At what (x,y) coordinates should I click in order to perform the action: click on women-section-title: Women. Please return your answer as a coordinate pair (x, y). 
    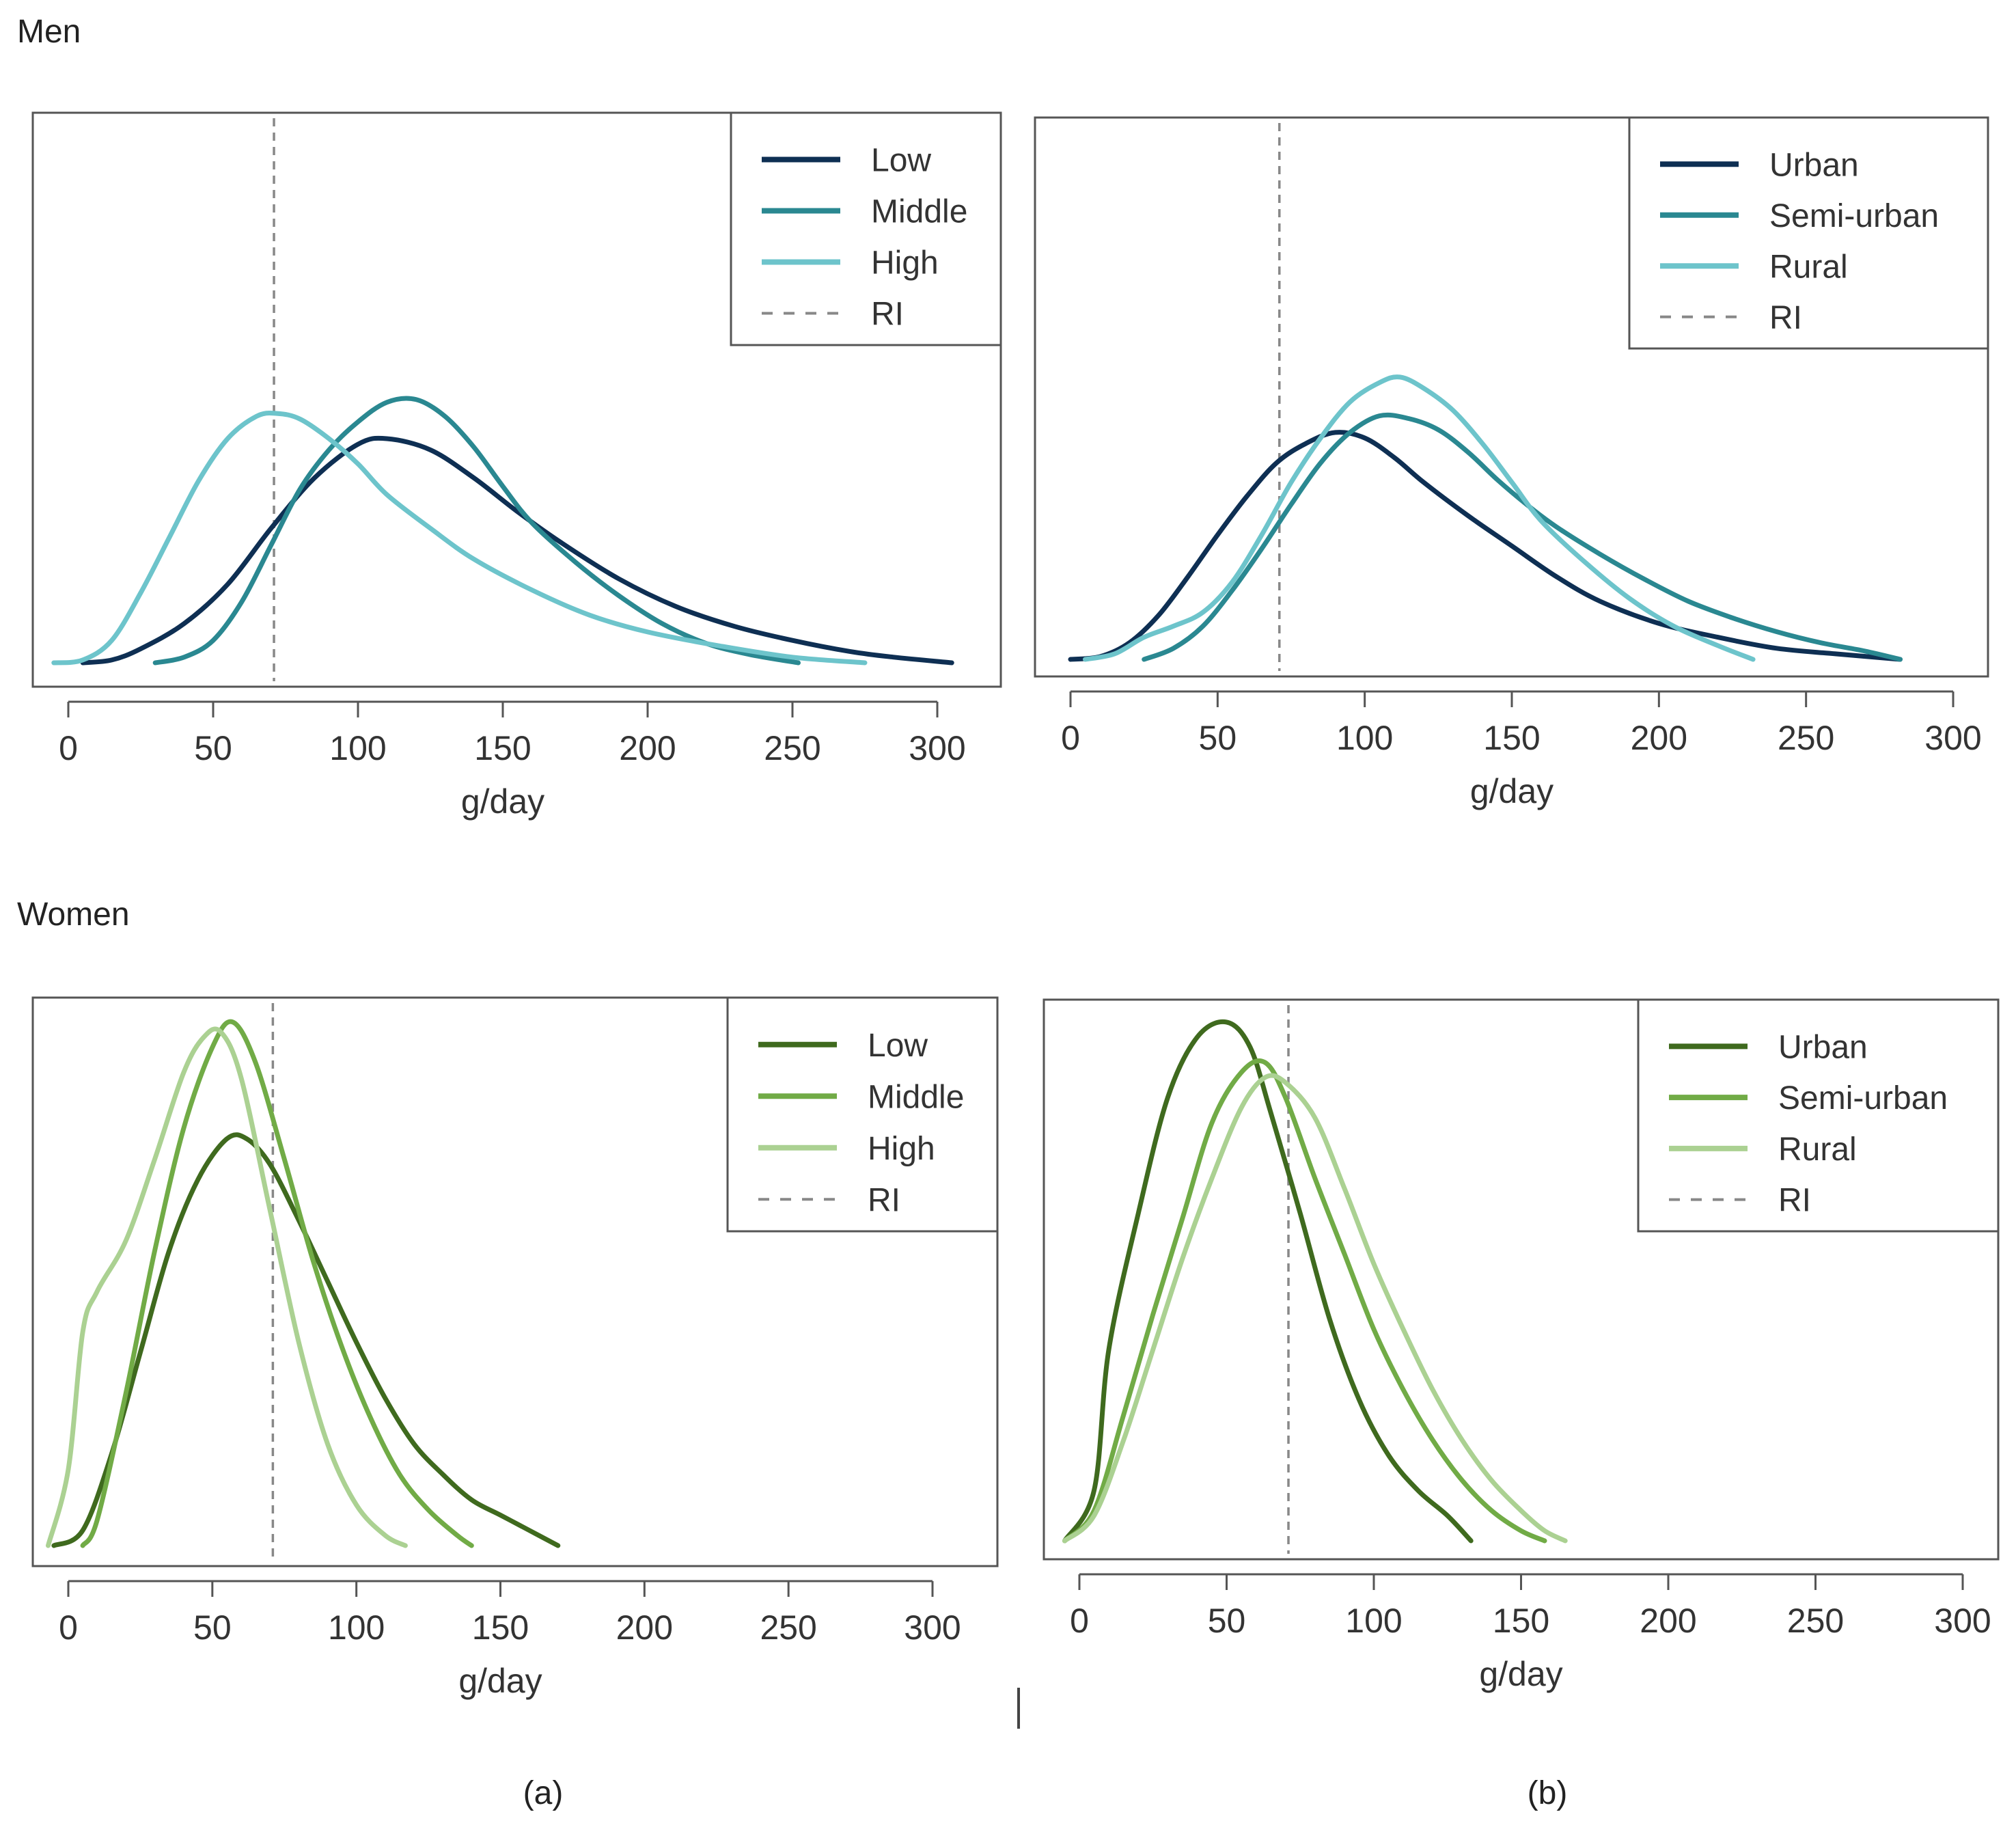
    Looking at the image, I should click on (73, 914).